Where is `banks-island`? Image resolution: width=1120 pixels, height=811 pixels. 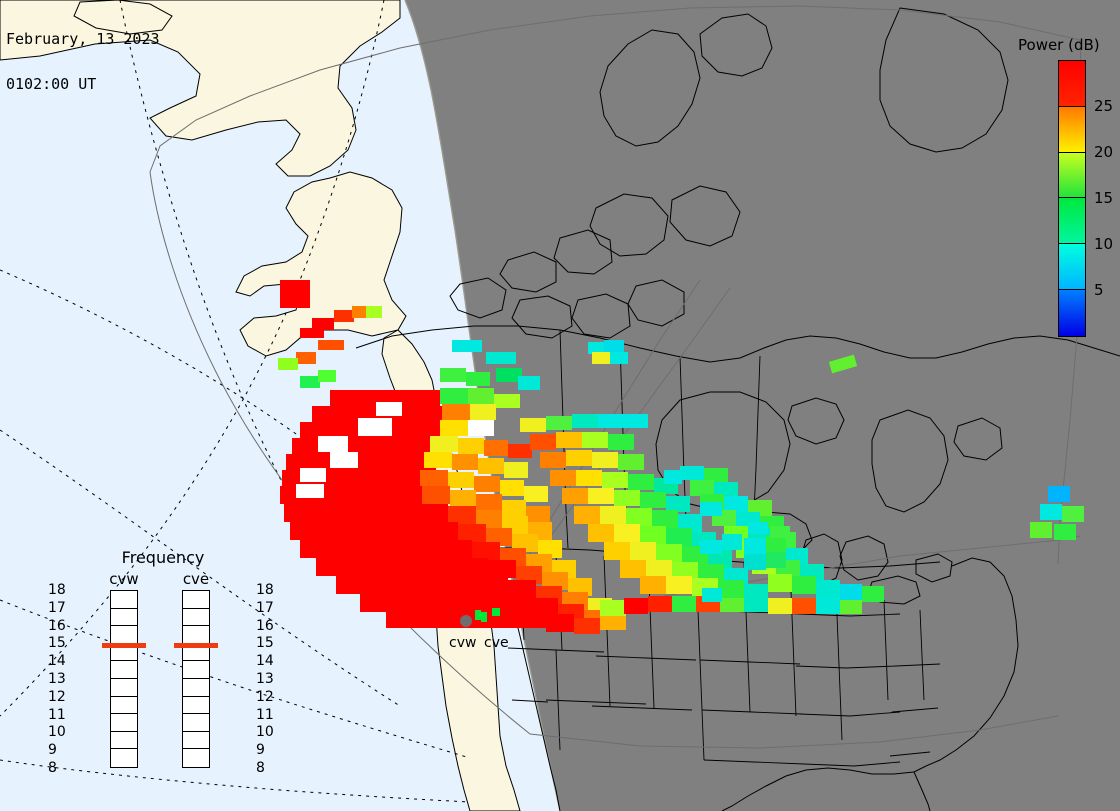
banks-island is located at coordinates (478, 298).